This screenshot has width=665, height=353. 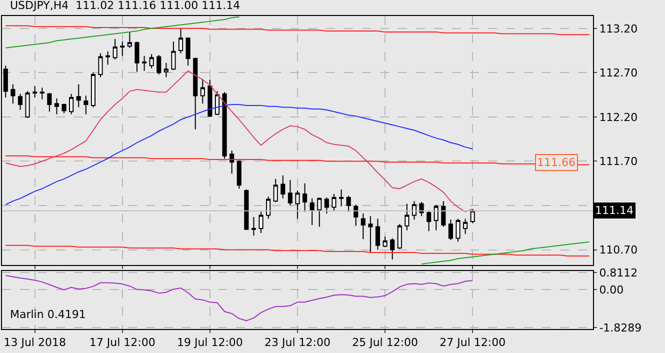 I want to click on x-tick-label: 19 Jul 12:00, so click(x=209, y=343).